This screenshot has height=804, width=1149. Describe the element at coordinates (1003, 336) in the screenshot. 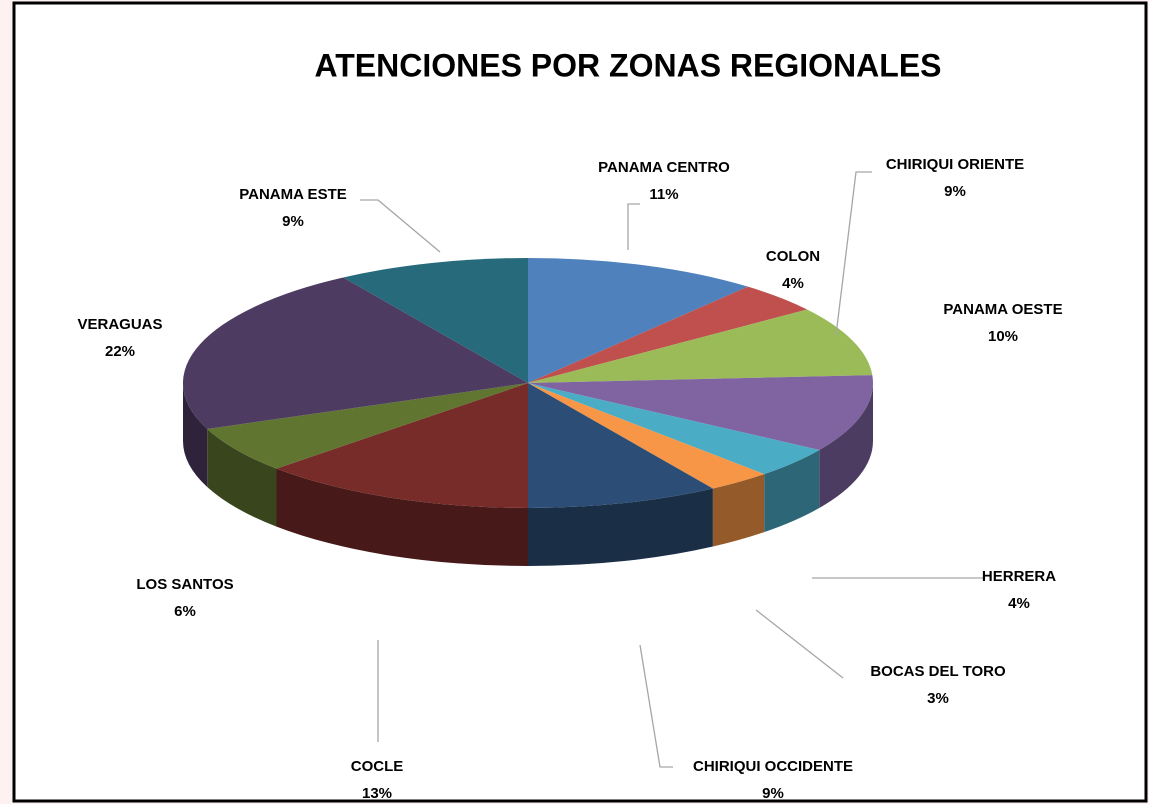

I see `data-label-value: 10%` at that location.